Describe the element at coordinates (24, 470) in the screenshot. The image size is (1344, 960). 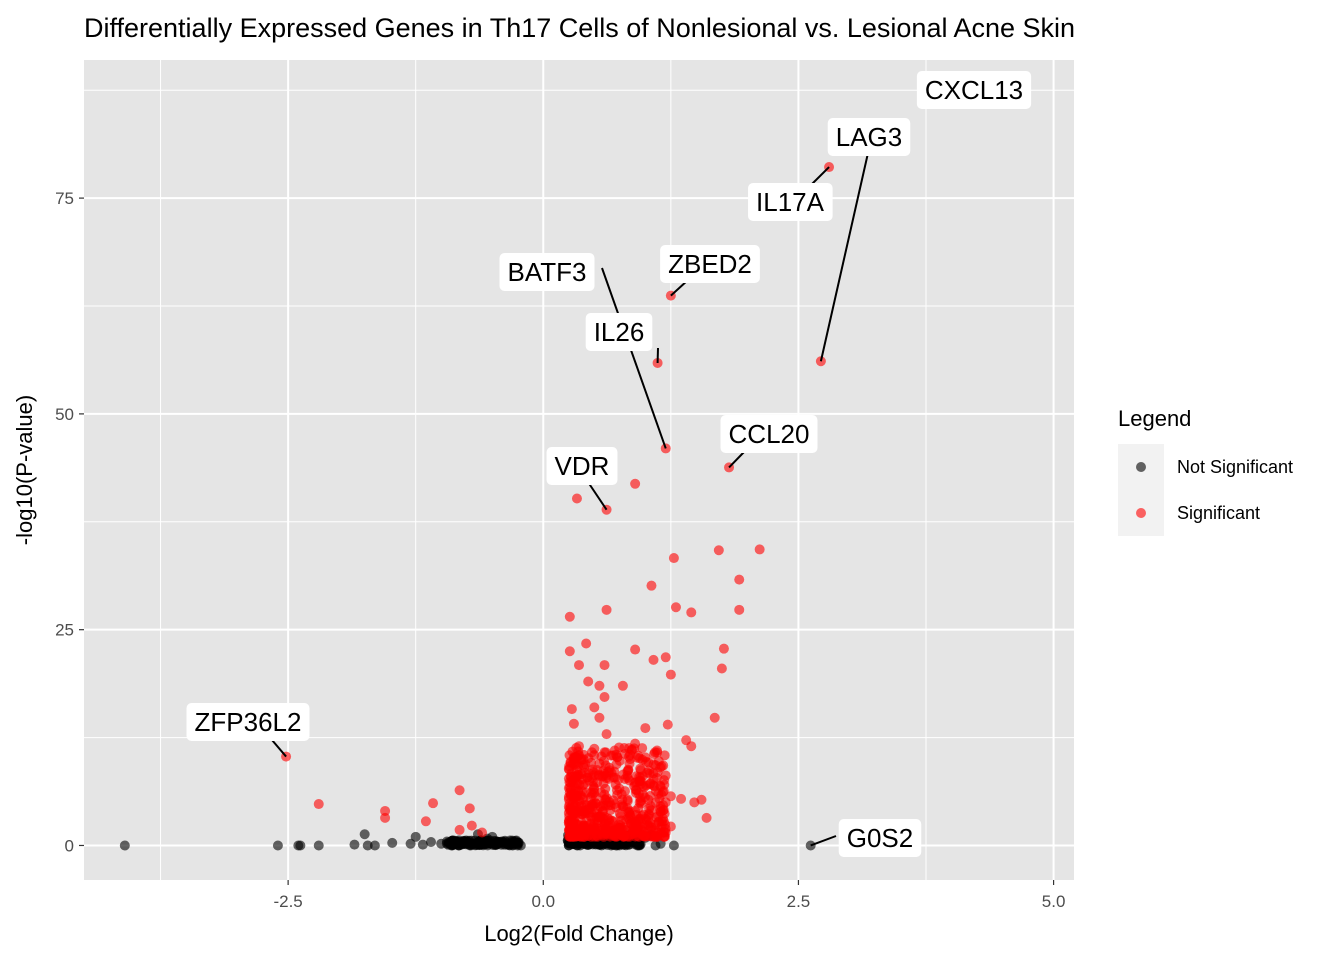
I see `y-axis-title: -log10(P-value)` at that location.